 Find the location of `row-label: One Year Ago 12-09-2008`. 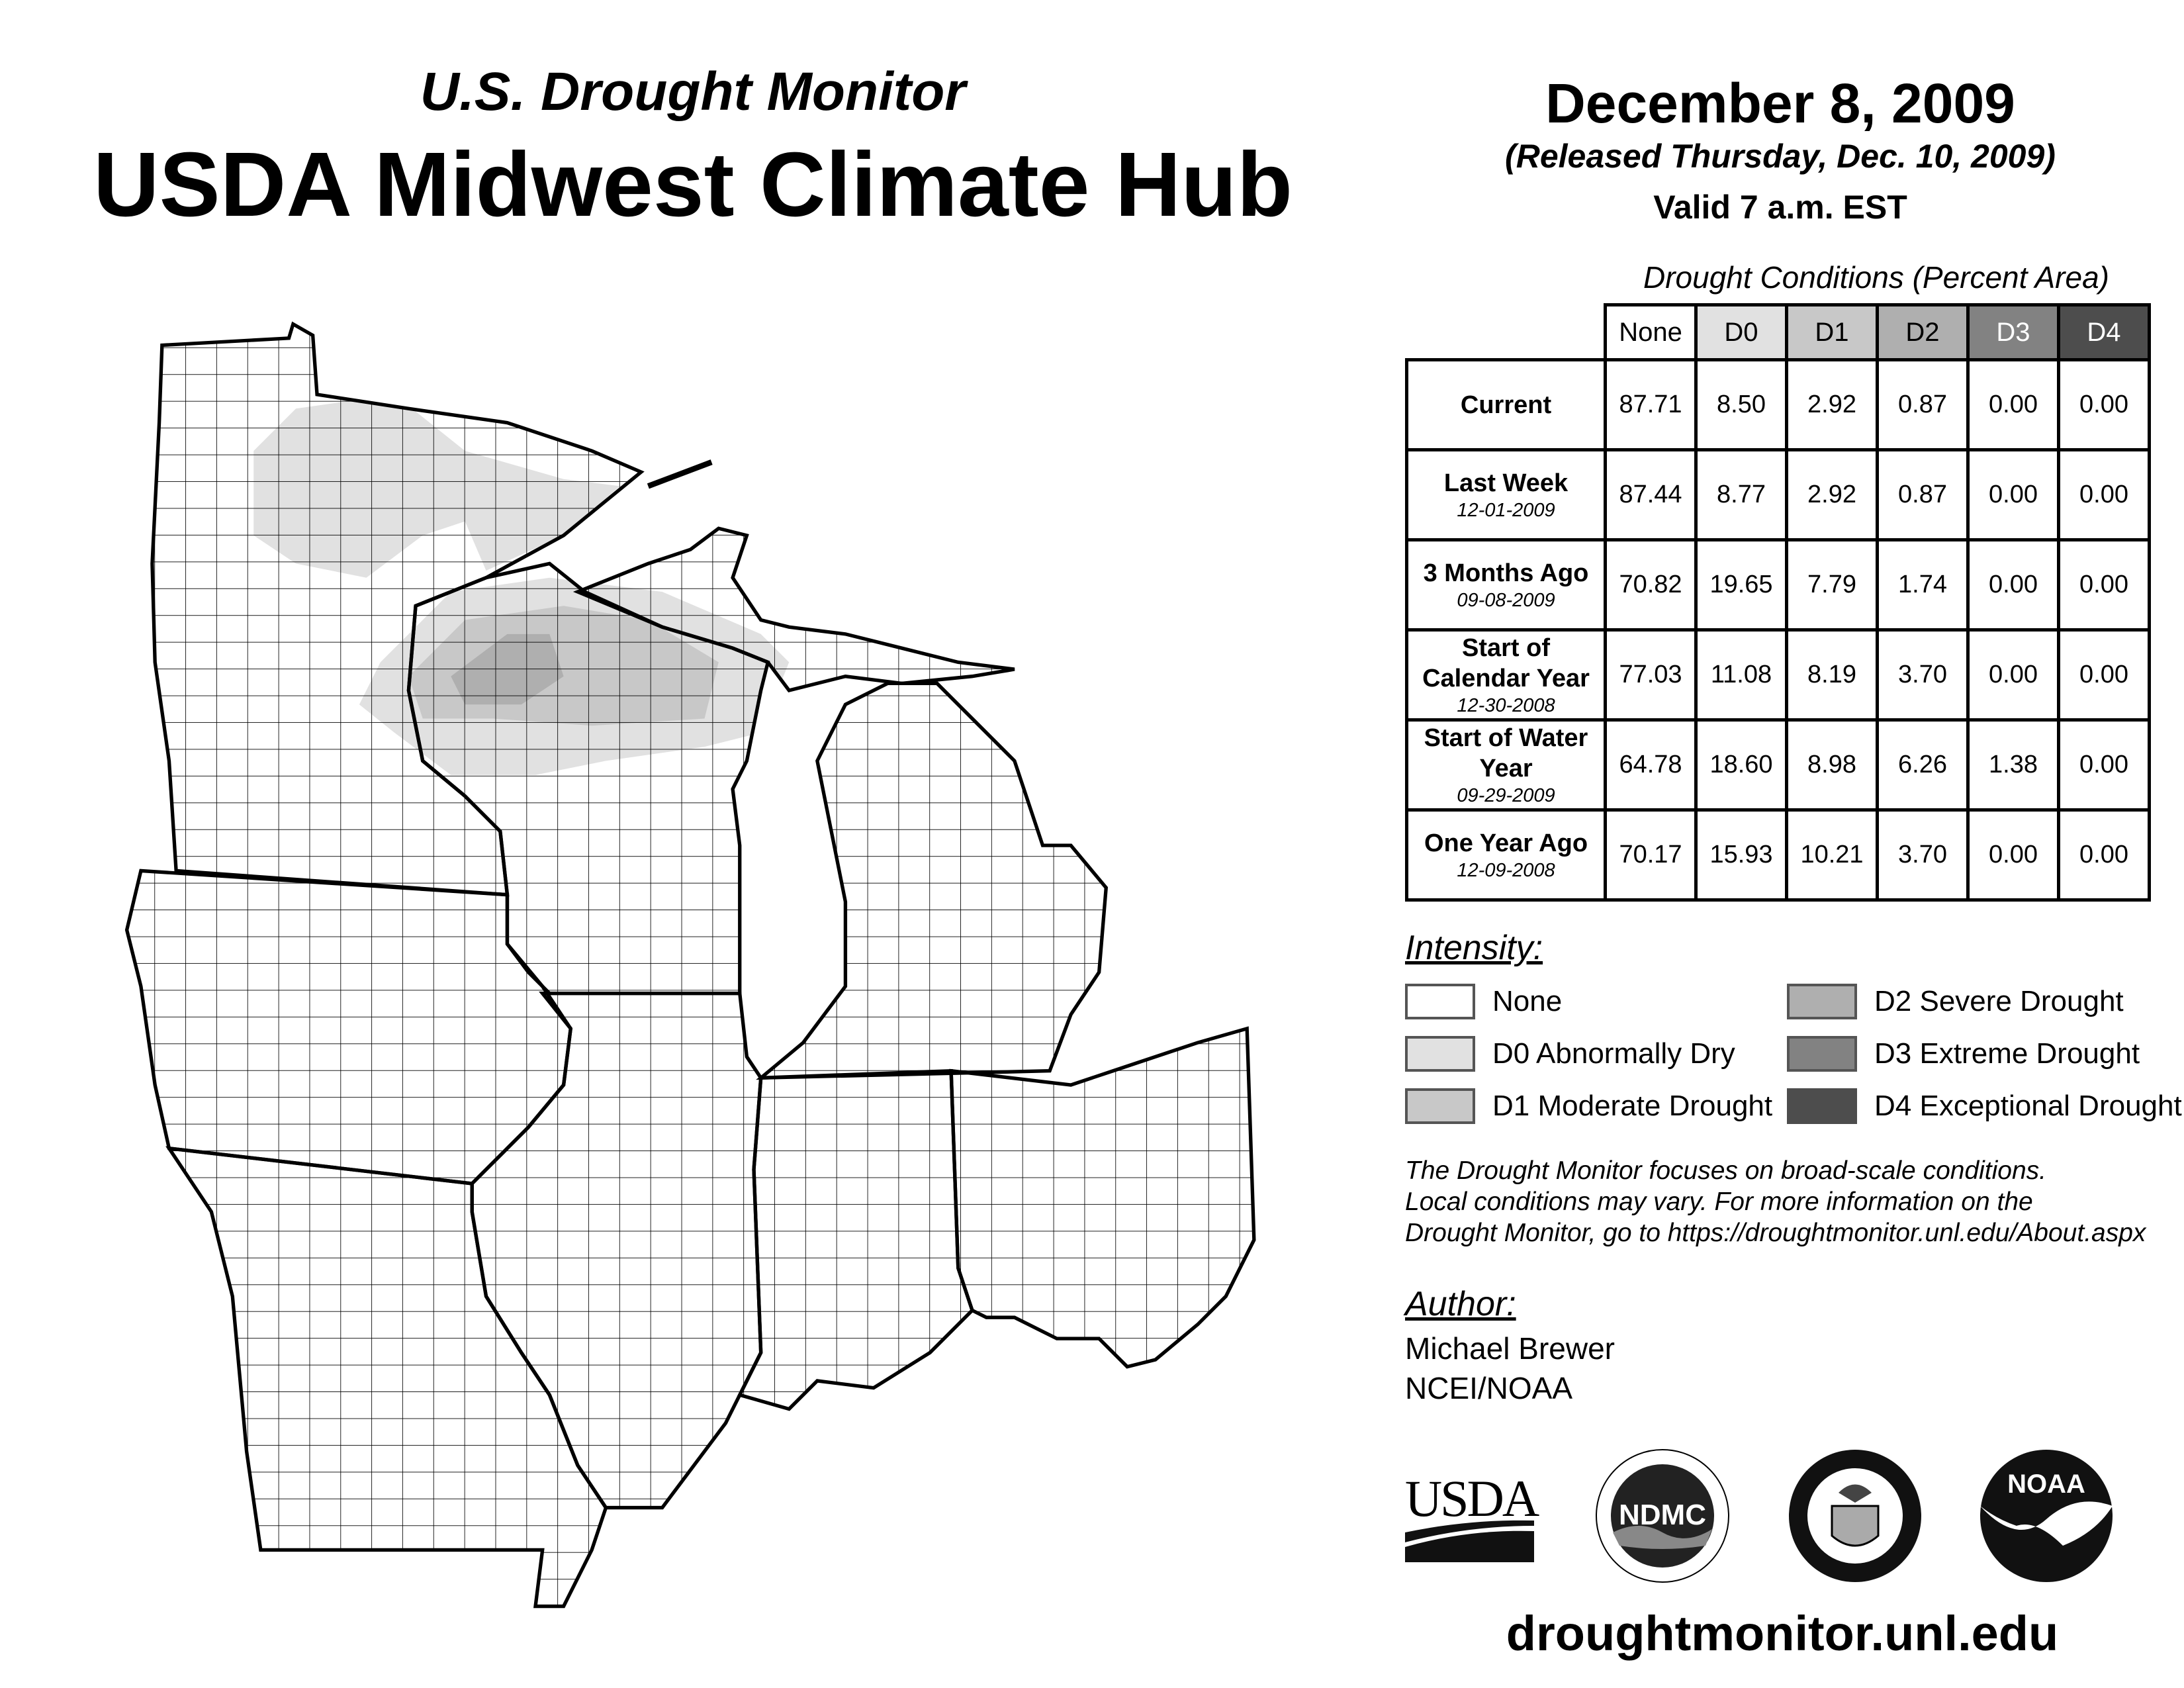

row-label: One Year Ago 12-09-2008 is located at coordinates (1506, 855).